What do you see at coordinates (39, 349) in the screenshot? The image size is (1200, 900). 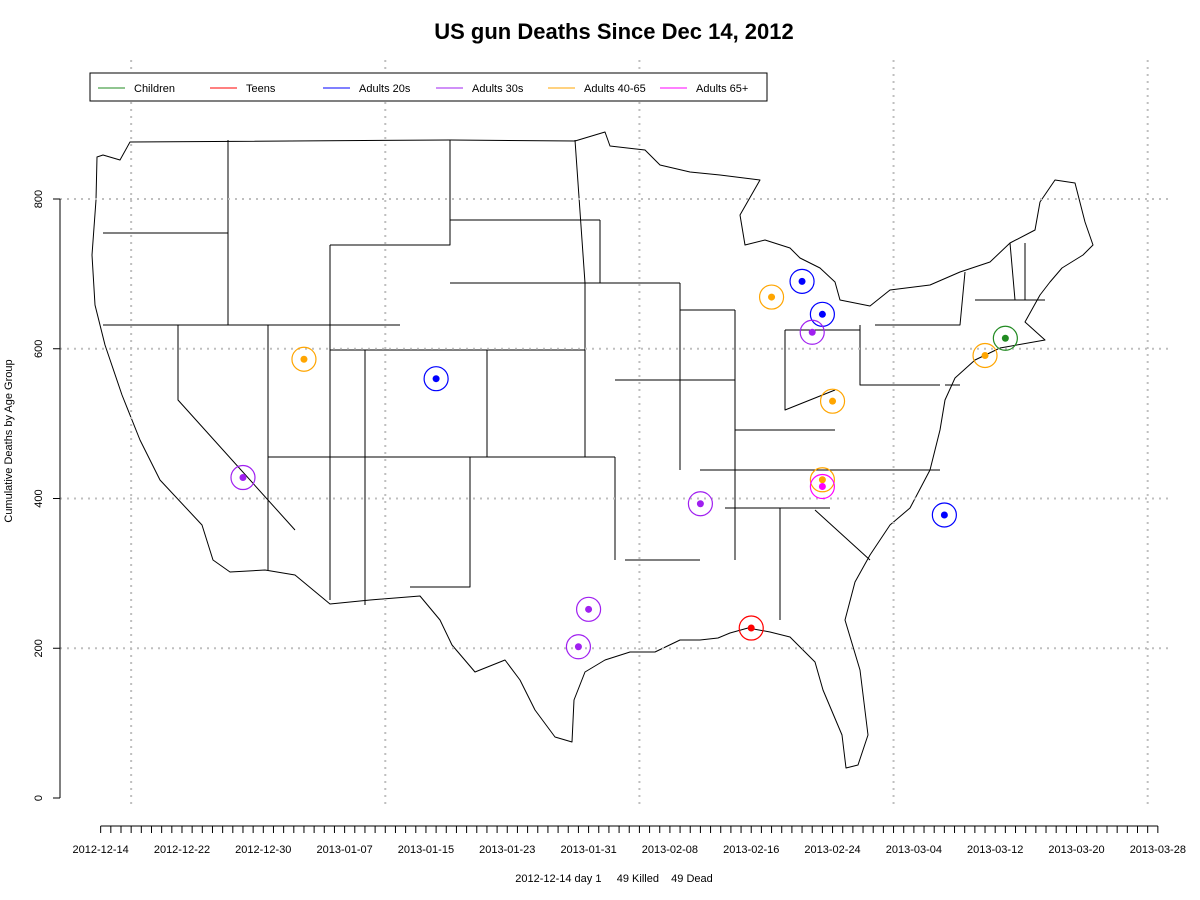 I see `y-tick-label: 600` at bounding box center [39, 349].